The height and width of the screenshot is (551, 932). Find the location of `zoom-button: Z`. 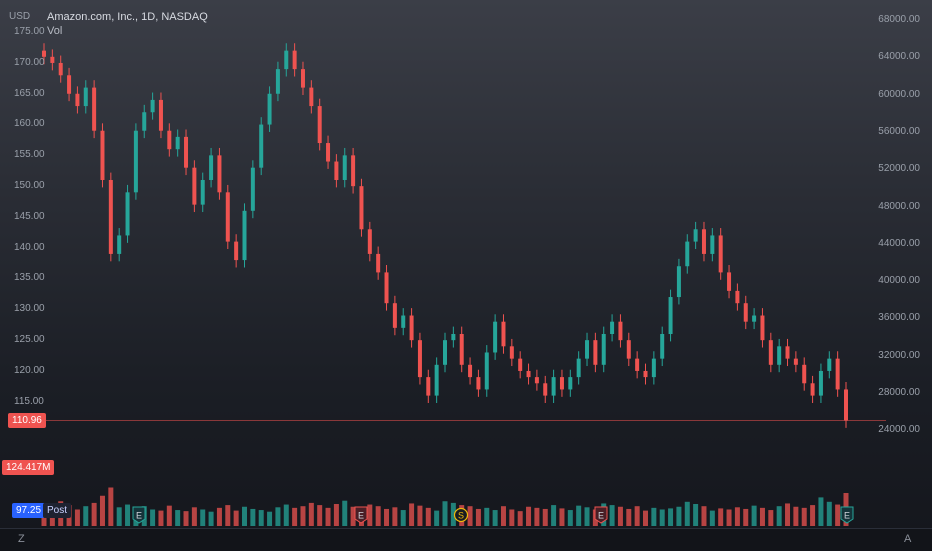

zoom-button: Z is located at coordinates (21, 539).